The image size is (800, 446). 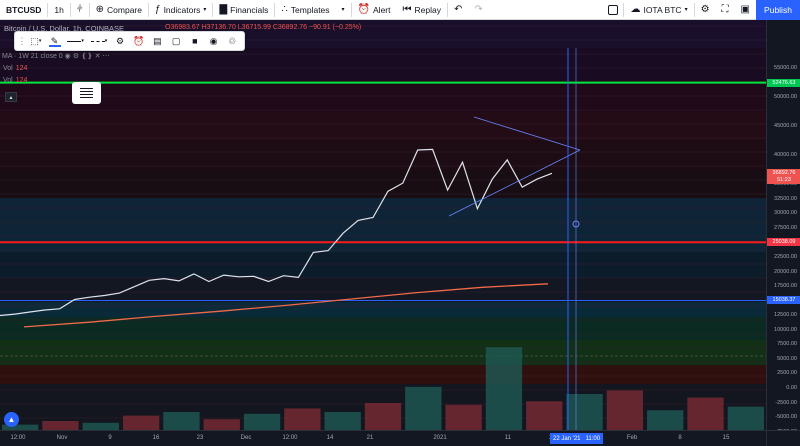 I want to click on eye-icon: ◉, so click(x=67, y=56).